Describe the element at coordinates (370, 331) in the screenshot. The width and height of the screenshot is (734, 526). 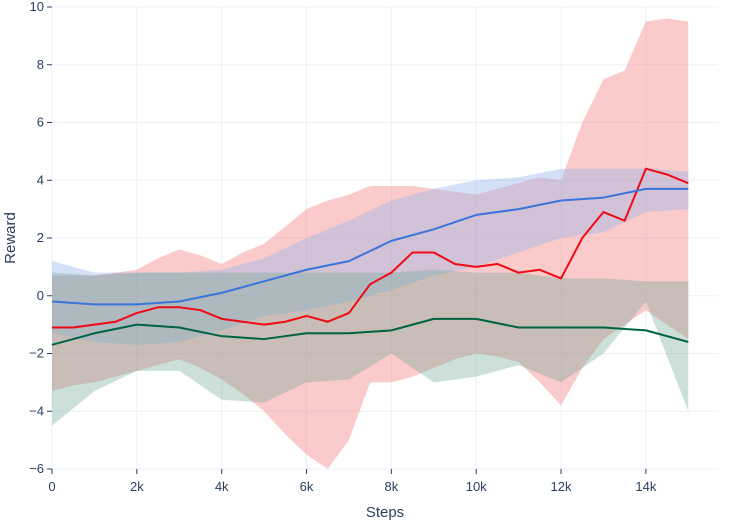
I see `green-mean-line` at that location.